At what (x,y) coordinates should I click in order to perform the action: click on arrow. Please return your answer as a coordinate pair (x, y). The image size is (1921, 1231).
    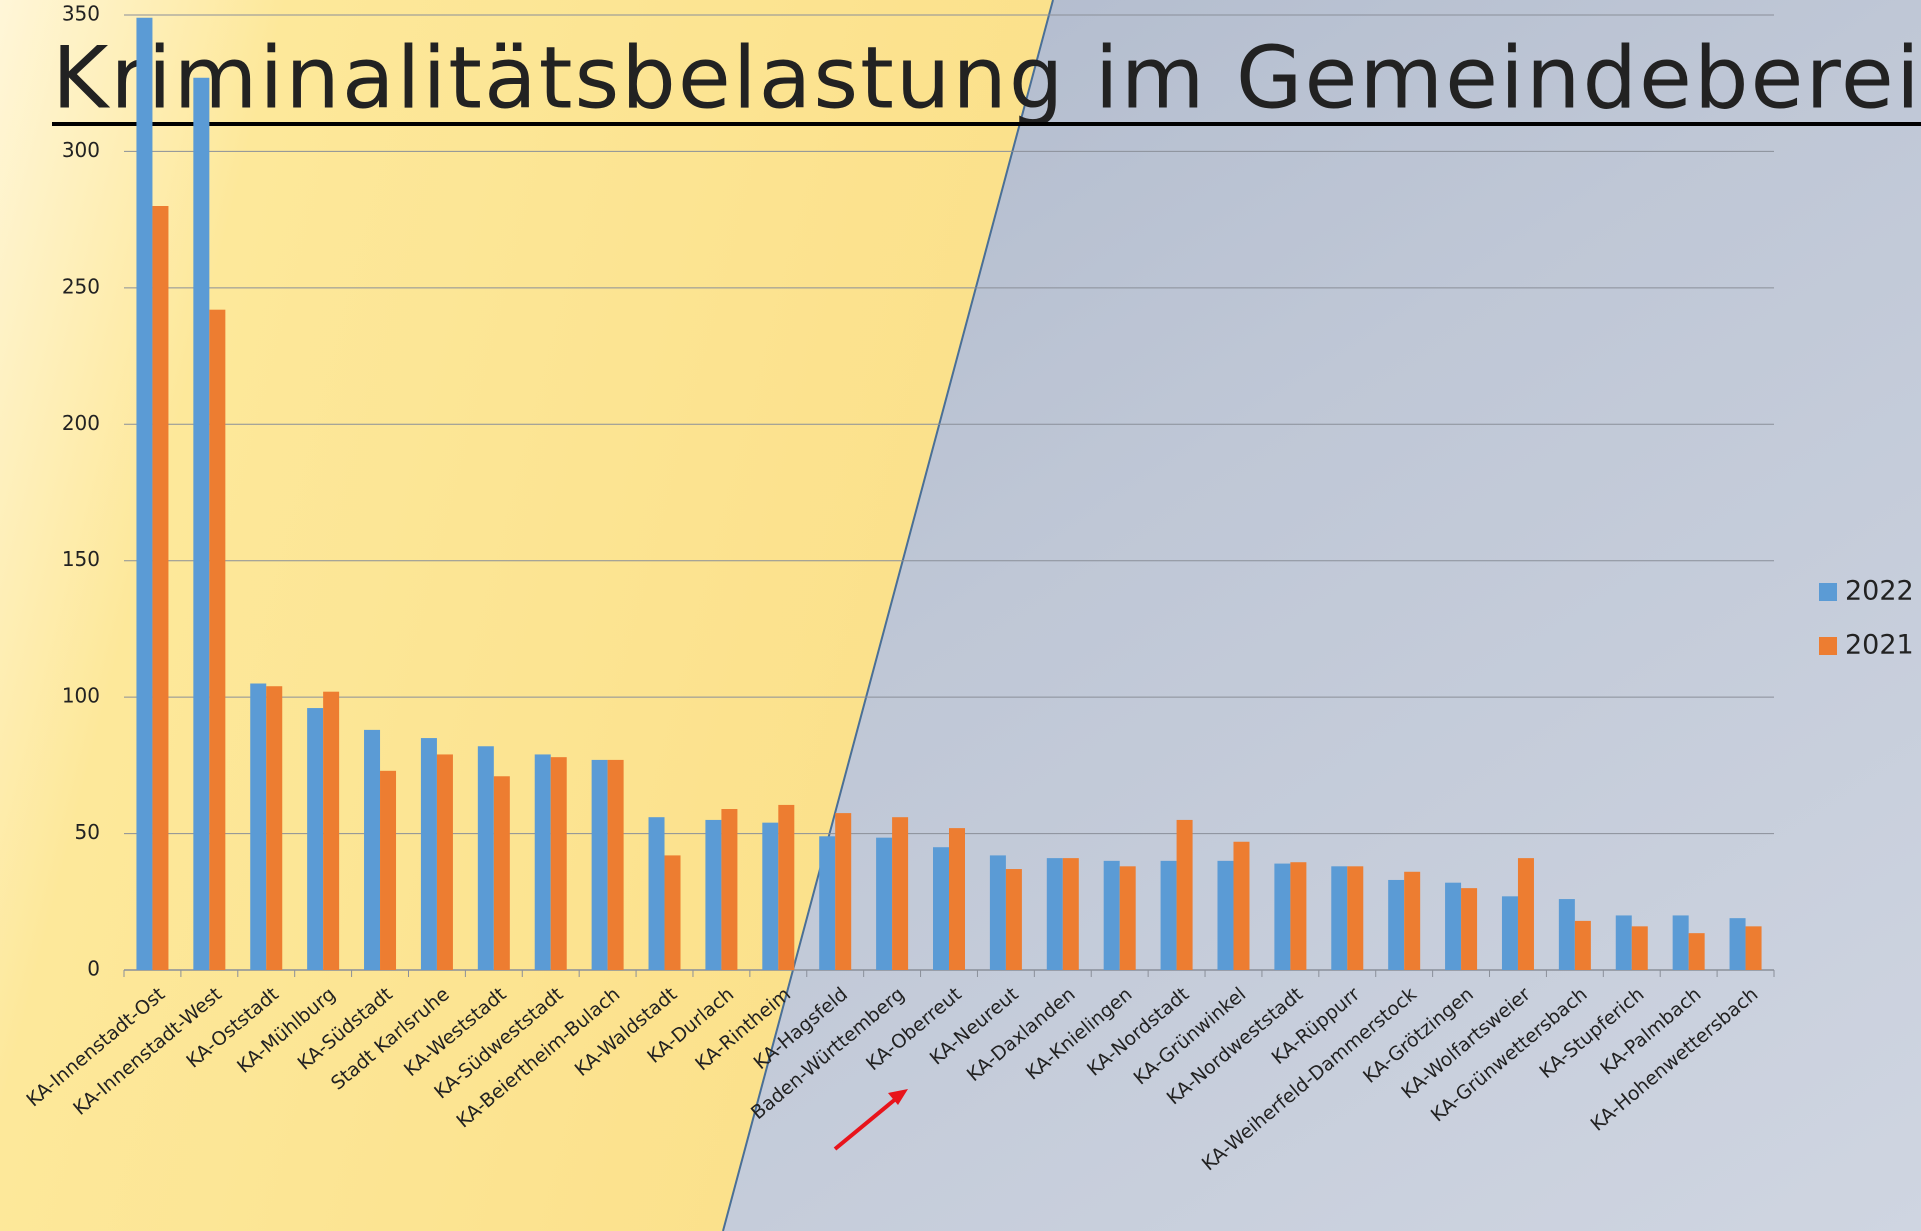
    Looking at the image, I should click on (866, 1123).